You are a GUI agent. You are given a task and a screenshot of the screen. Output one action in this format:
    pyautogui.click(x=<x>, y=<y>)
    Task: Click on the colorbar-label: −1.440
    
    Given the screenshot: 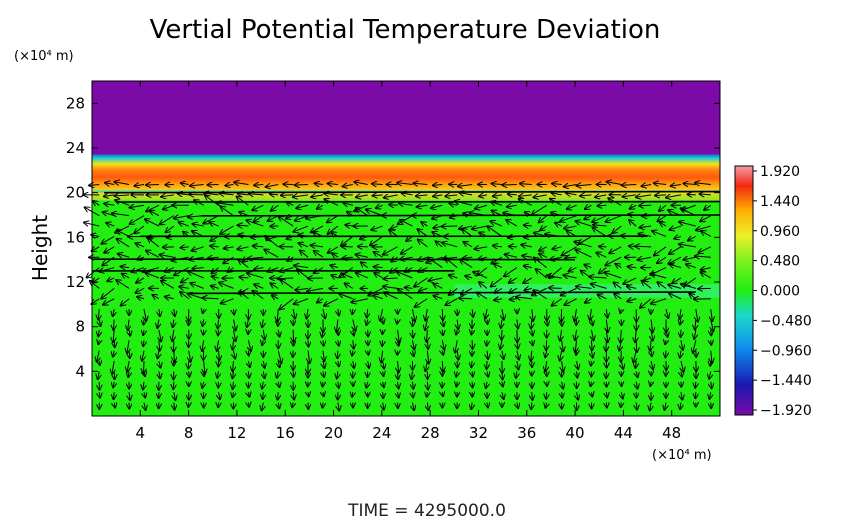 What is the action you would take?
    pyautogui.click(x=786, y=381)
    